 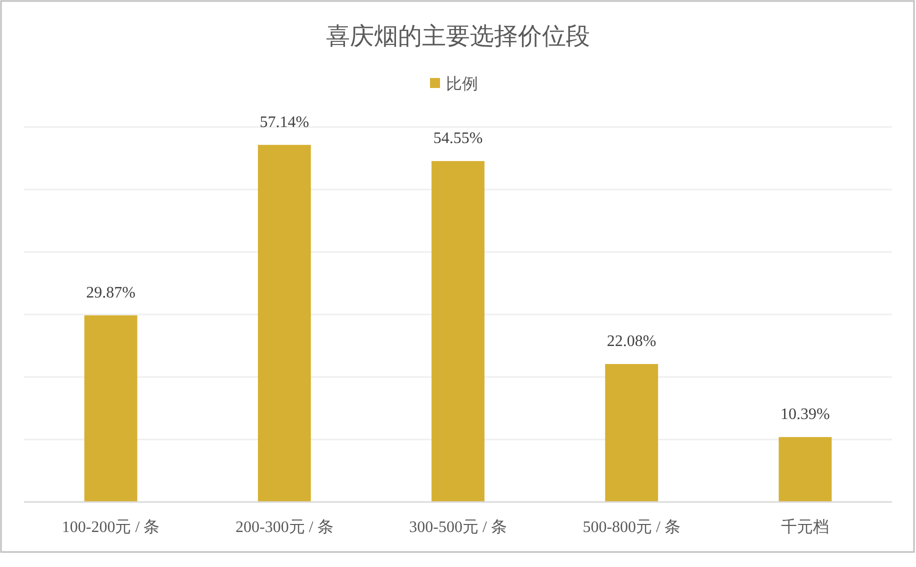 What do you see at coordinates (285, 122) in the screenshot?
I see `data-label: 57.14%` at bounding box center [285, 122].